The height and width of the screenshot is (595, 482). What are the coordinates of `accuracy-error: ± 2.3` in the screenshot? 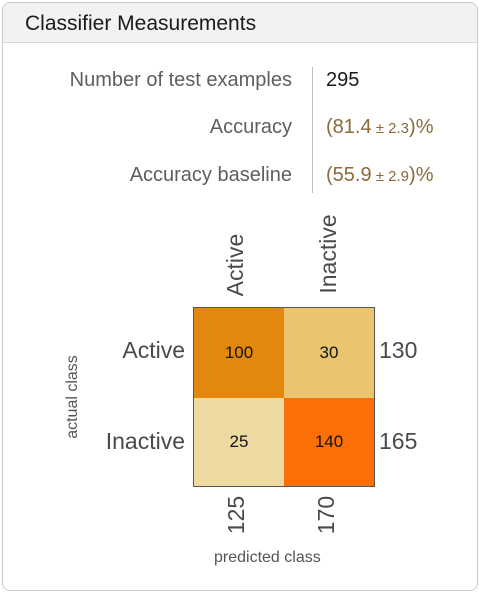 It's located at (390, 128).